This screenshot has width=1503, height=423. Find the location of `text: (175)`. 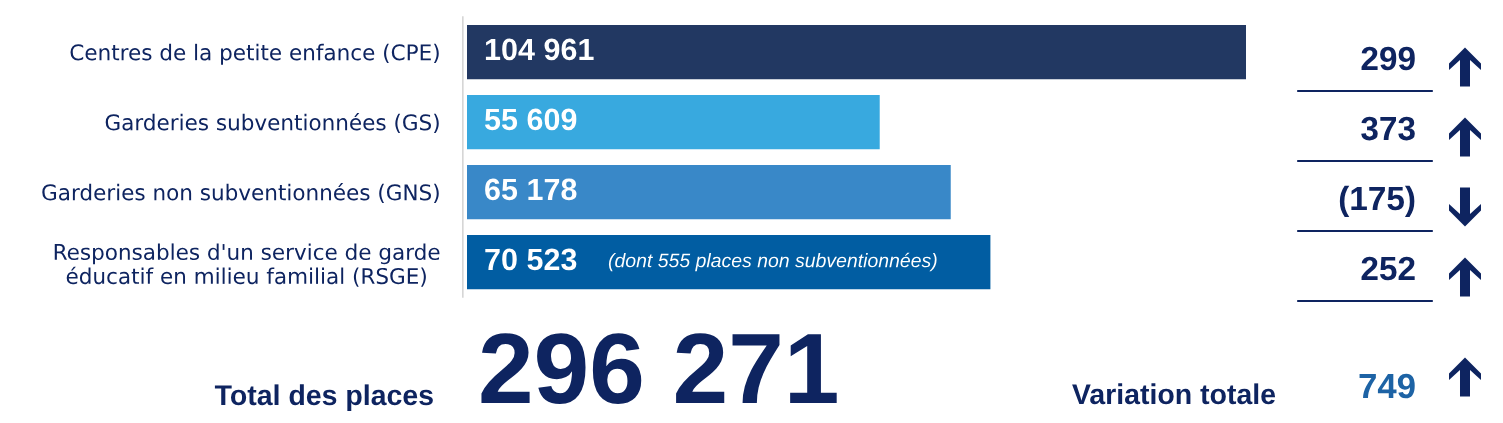

text: (175) is located at coordinates (1377, 201).